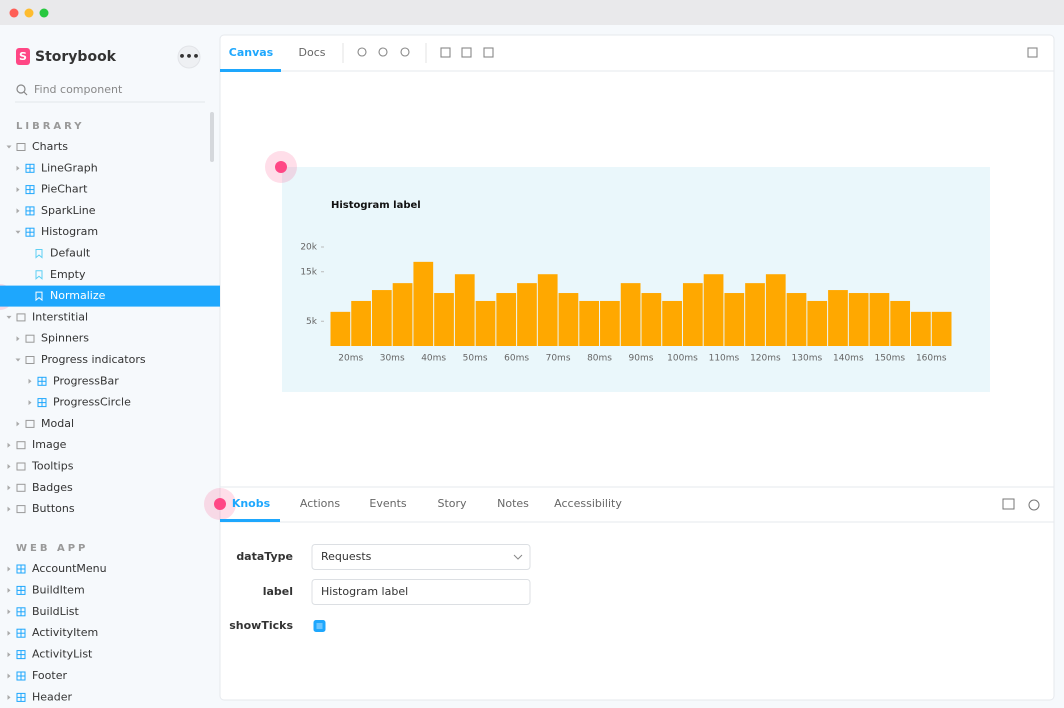  What do you see at coordinates (1032, 52) in the screenshot?
I see `fullscreen-button` at bounding box center [1032, 52].